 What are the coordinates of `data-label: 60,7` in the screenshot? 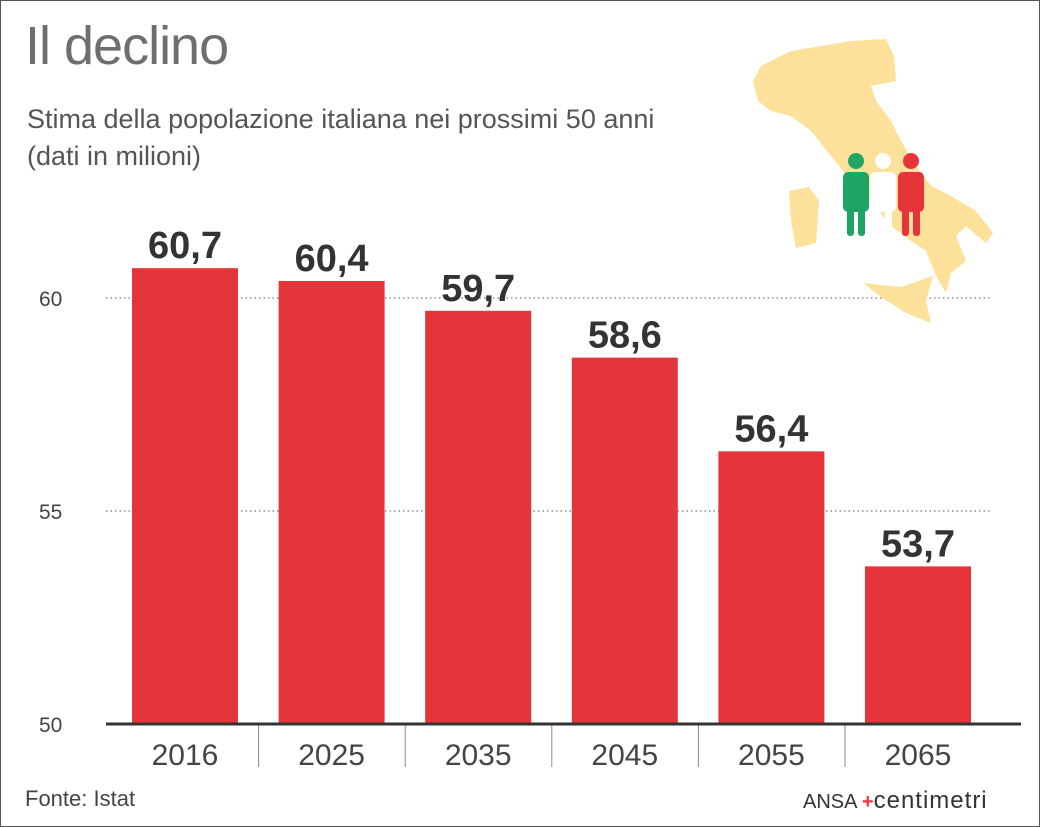 It's located at (185, 246).